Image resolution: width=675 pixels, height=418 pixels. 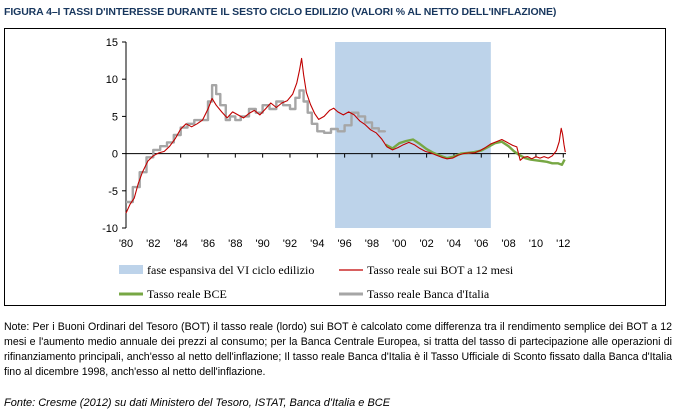 What do you see at coordinates (563, 244) in the screenshot?
I see `x-tick-label: '12` at bounding box center [563, 244].